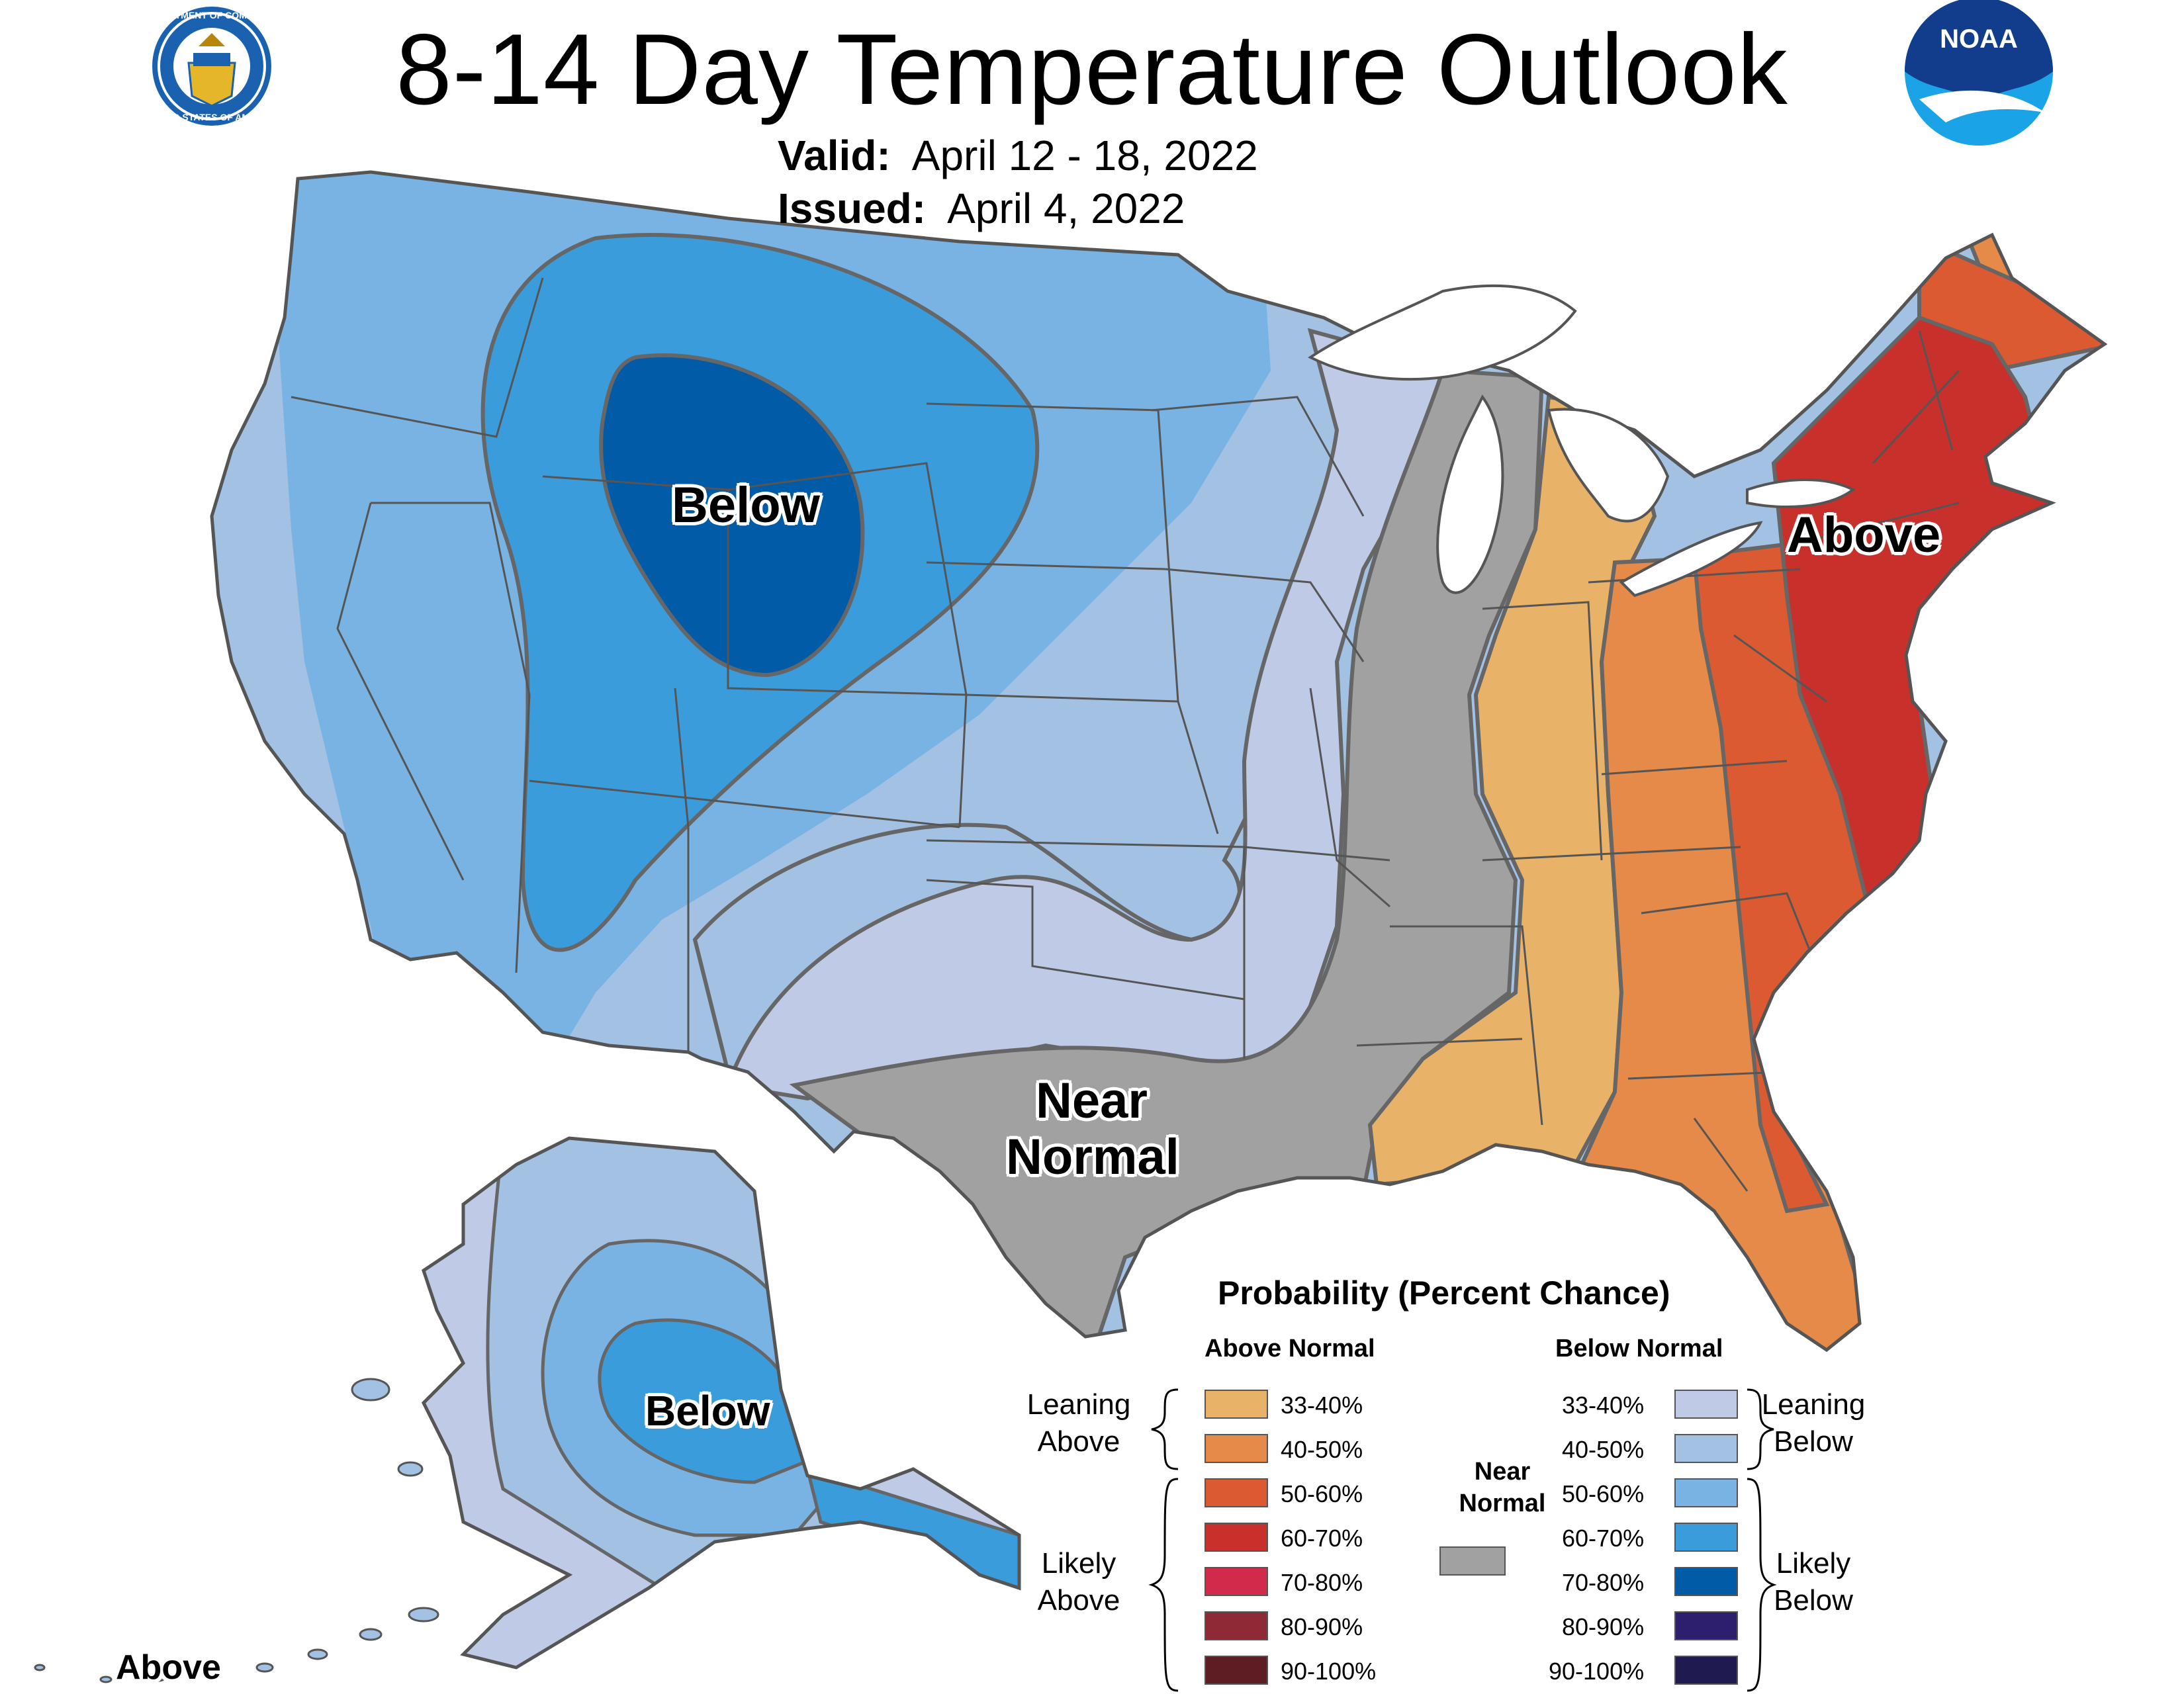 This screenshot has height=1694, width=2184. What do you see at coordinates (746, 505) in the screenshot?
I see `label-below-west: Below` at bounding box center [746, 505].